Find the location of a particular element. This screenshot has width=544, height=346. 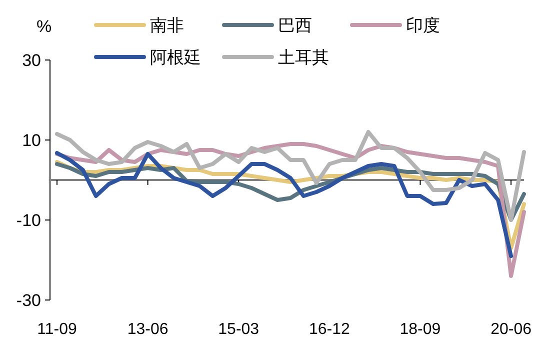

legend-label: 土耳其 is located at coordinates (303, 57).